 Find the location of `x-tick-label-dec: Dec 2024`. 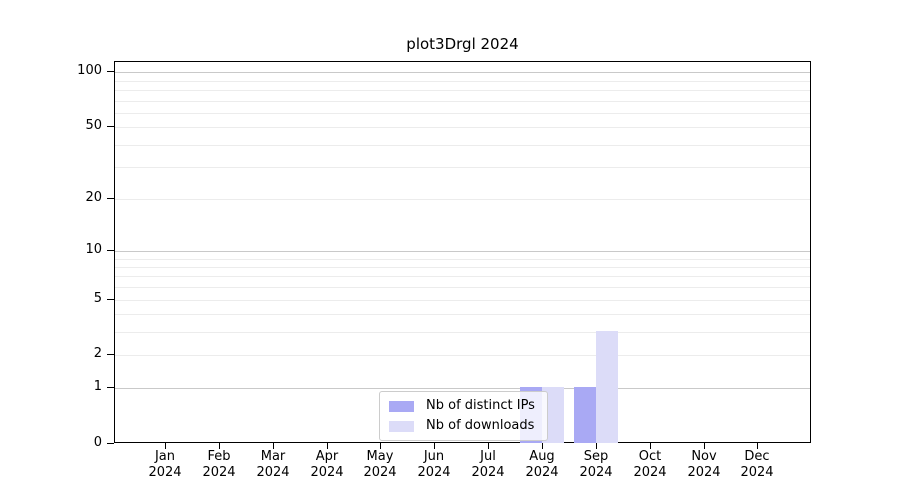

x-tick-label-dec: Dec 2024 is located at coordinates (757, 464).